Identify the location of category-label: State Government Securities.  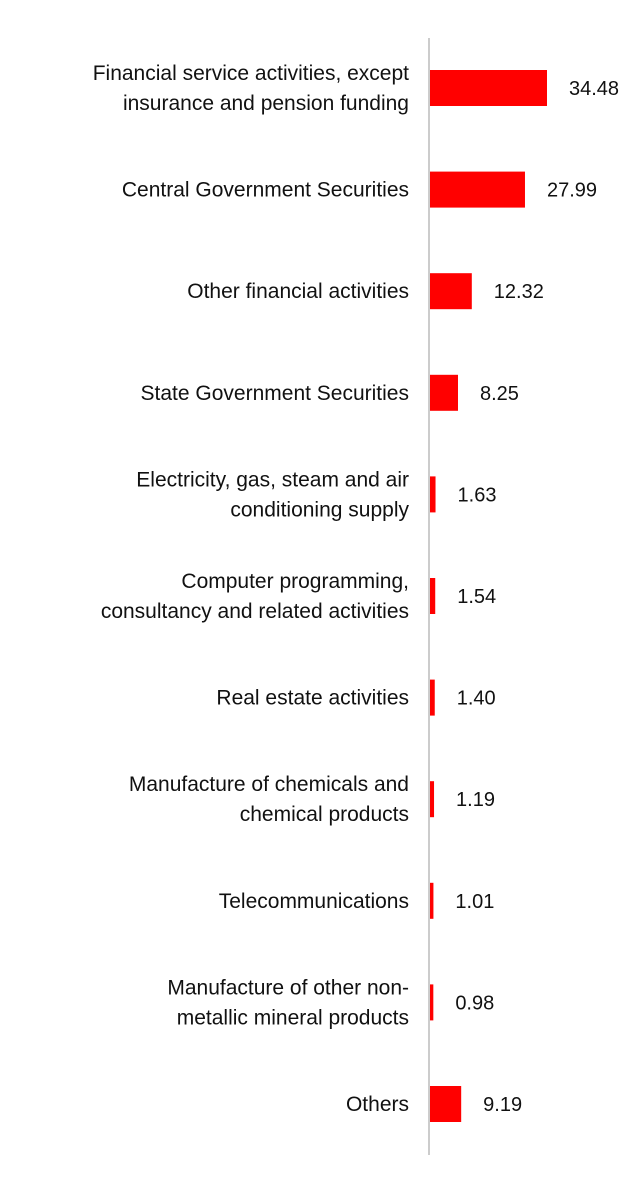
(275, 393).